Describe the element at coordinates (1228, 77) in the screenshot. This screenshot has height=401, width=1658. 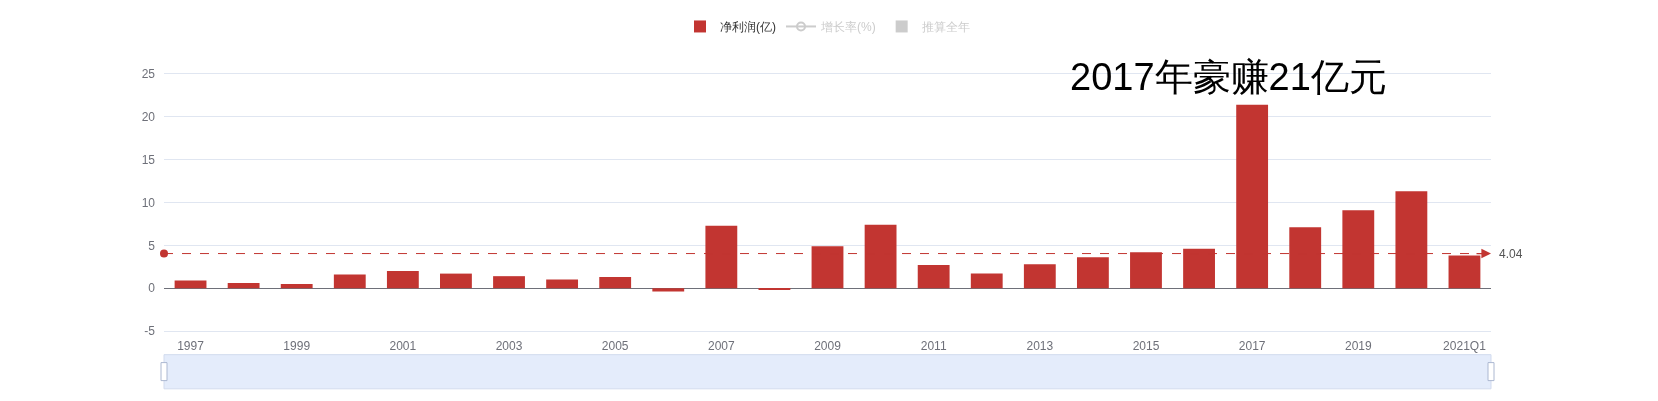
I see `annotation: 2017年豪赚21亿元` at that location.